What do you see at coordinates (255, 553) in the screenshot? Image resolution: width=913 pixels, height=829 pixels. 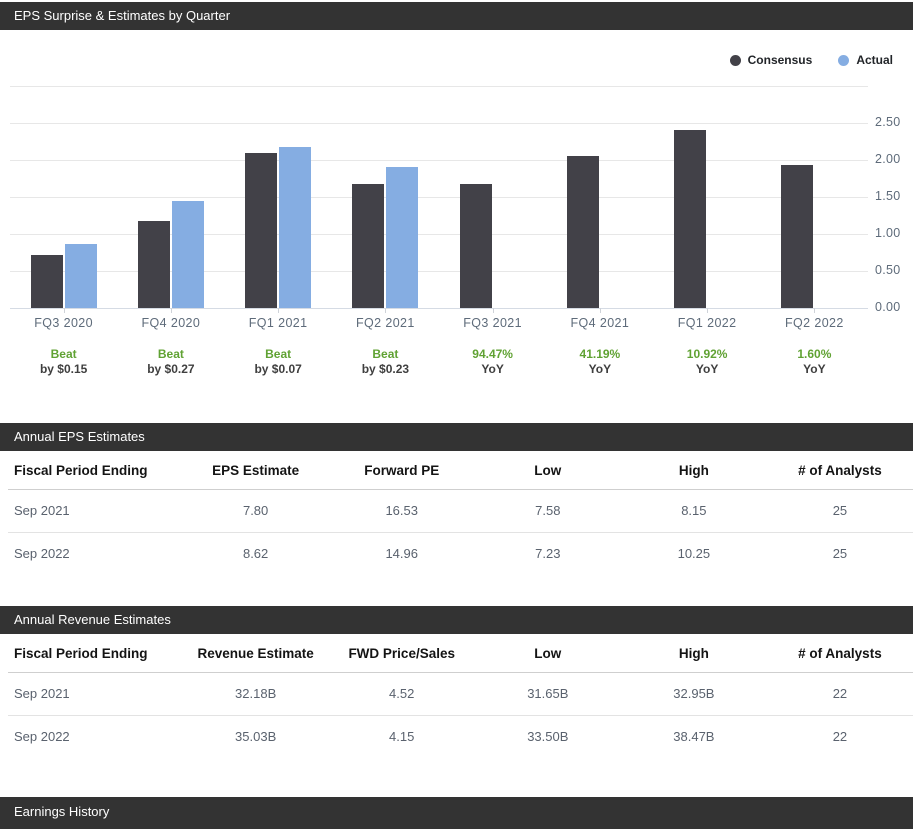 I see `table-cell: 8.62` at bounding box center [255, 553].